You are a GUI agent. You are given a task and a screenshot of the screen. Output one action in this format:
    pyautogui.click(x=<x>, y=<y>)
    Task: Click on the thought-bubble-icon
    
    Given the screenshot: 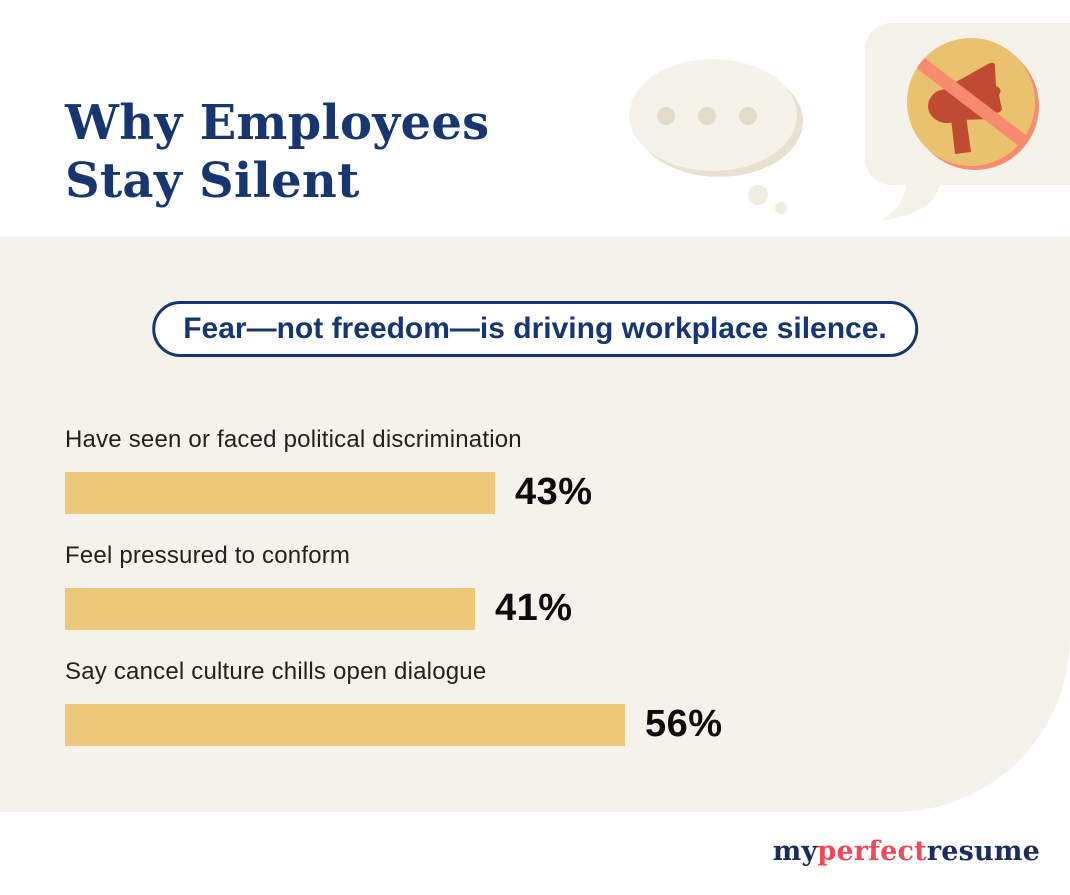 What is the action you would take?
    pyautogui.click(x=716, y=136)
    